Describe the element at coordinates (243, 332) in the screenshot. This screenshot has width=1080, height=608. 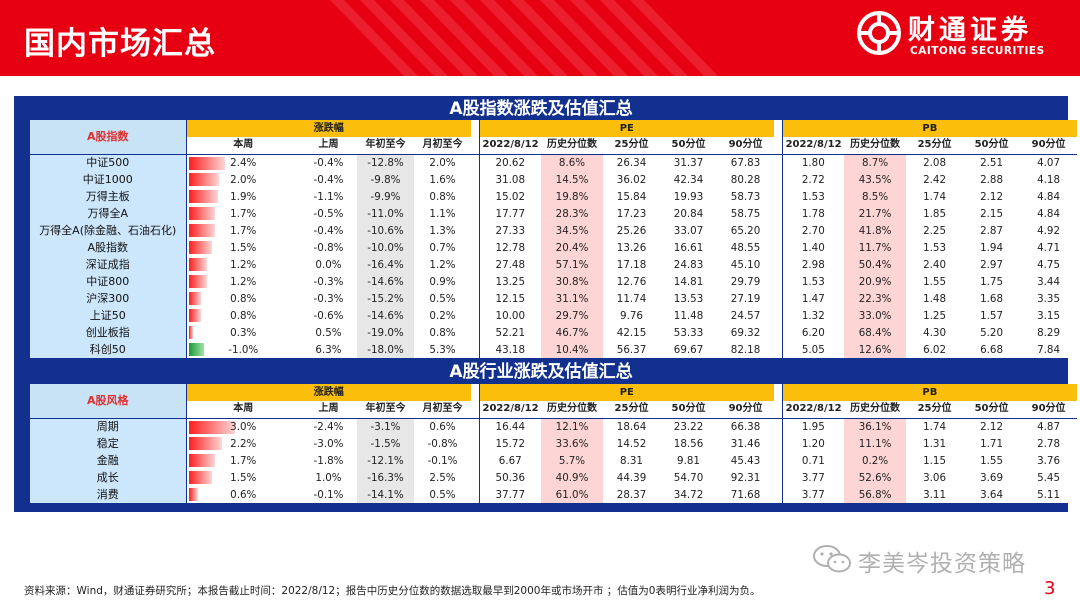
I see `week-change-value: 0.3%` at that location.